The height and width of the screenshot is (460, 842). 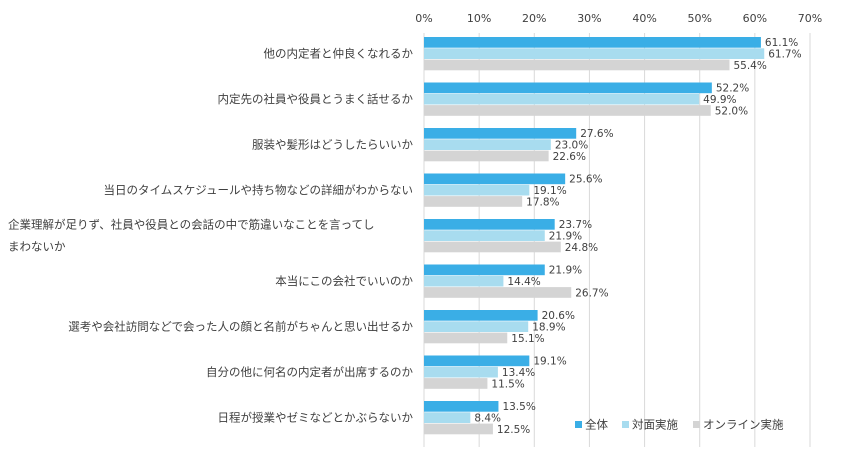 What do you see at coordinates (569, 157) in the screenshot?
I see `data-label: 22.6%` at bounding box center [569, 157].